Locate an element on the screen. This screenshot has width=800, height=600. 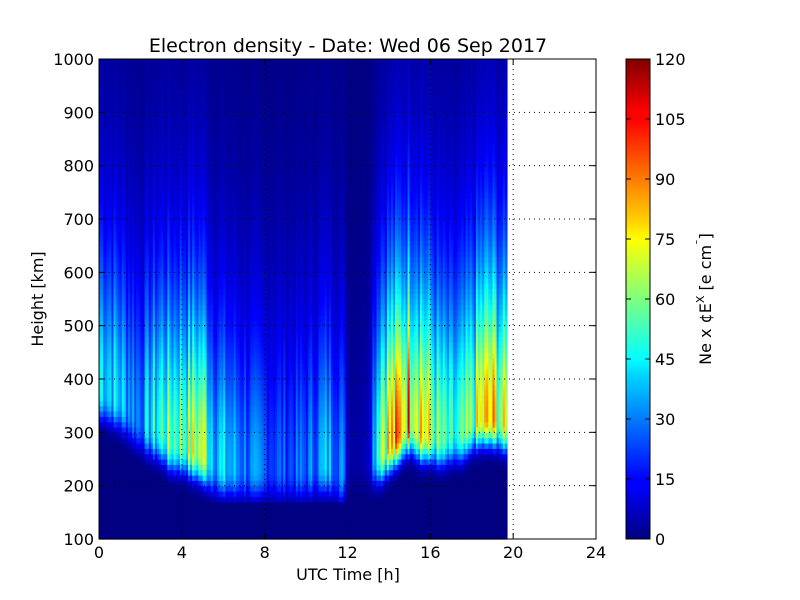
heatmap-column is located at coordinates (102, 299).